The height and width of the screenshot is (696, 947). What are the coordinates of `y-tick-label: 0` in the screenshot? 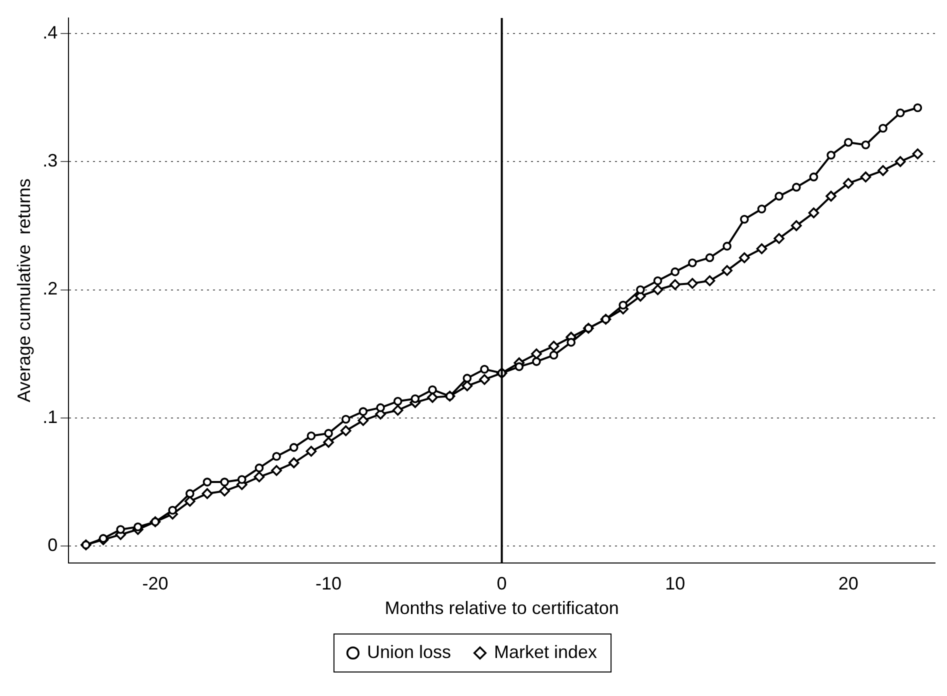 It's located at (53, 545).